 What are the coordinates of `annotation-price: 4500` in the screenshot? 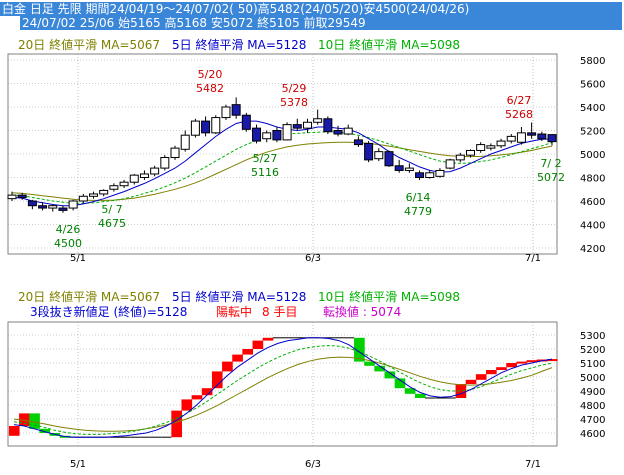 It's located at (68, 243).